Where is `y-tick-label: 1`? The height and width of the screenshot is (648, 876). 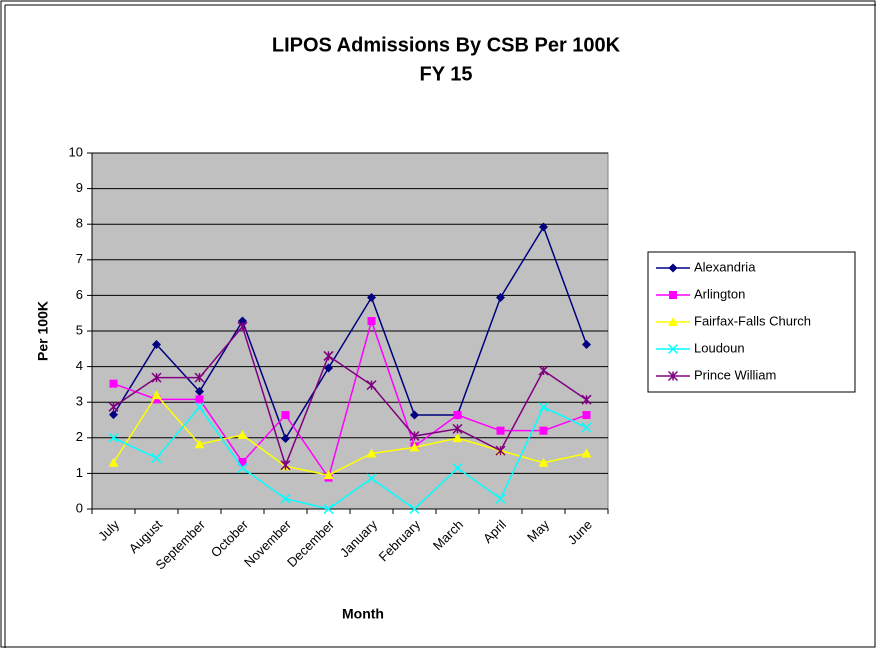 y-tick-label: 1 is located at coordinates (79, 472).